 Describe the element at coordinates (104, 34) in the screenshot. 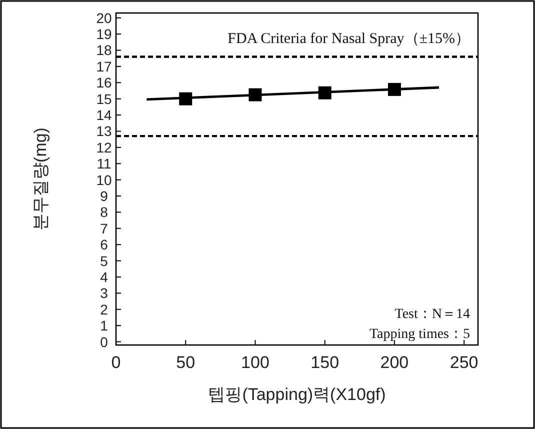

I see `y-tick-label: 19` at that location.